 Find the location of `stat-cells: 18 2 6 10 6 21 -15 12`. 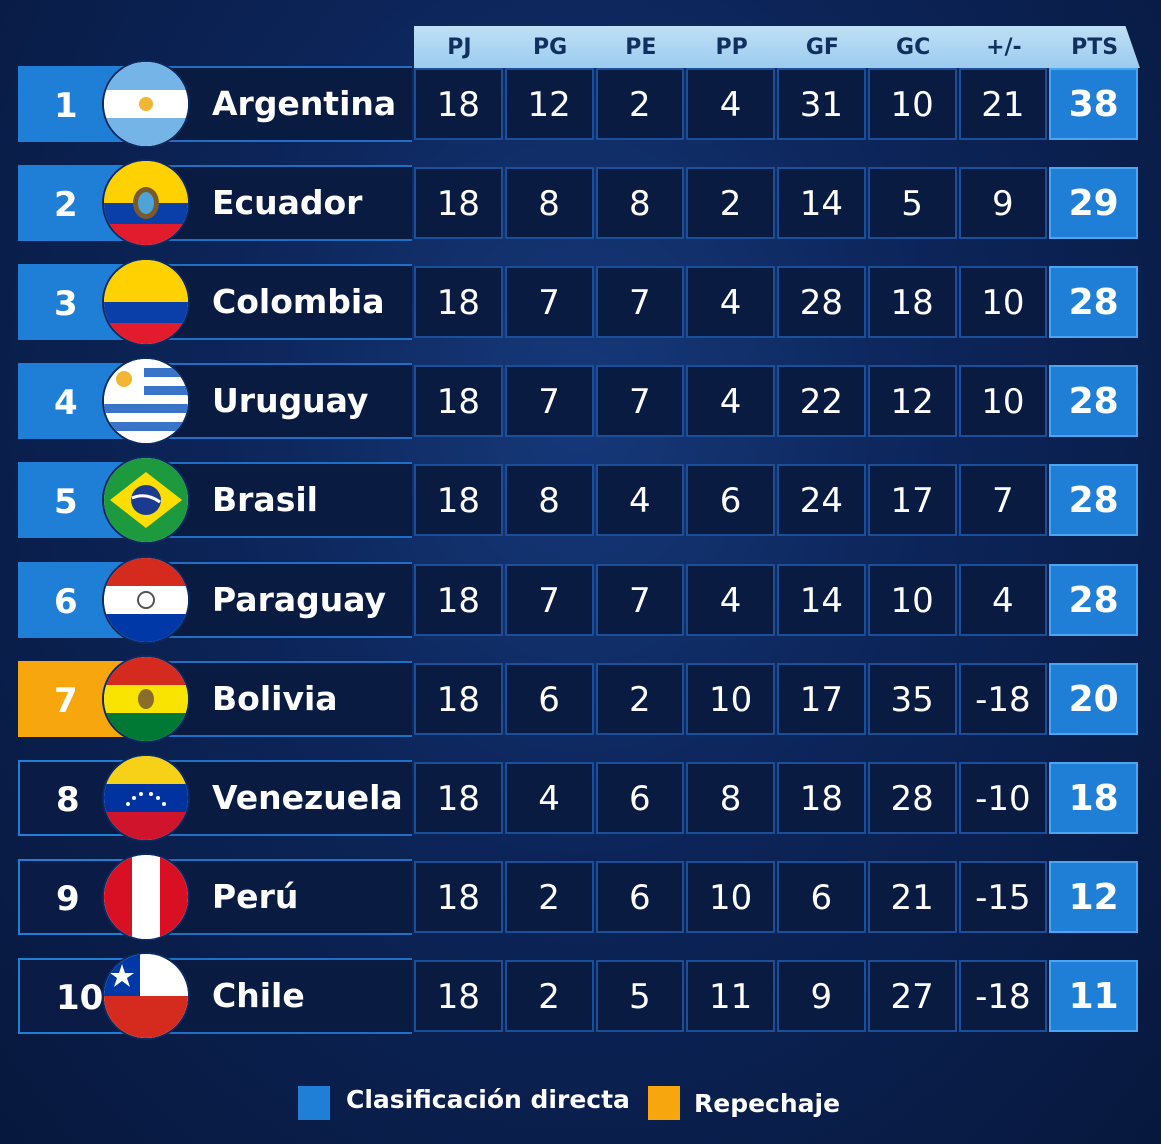

stat-cells: 18 2 6 10 6 21 -15 12 is located at coordinates (777, 896).